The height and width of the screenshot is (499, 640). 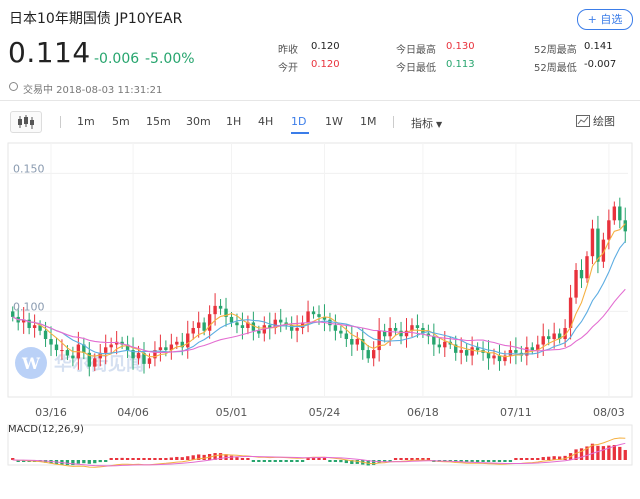 What do you see at coordinates (595, 121) in the screenshot?
I see `draw-button: 绘图` at bounding box center [595, 121].